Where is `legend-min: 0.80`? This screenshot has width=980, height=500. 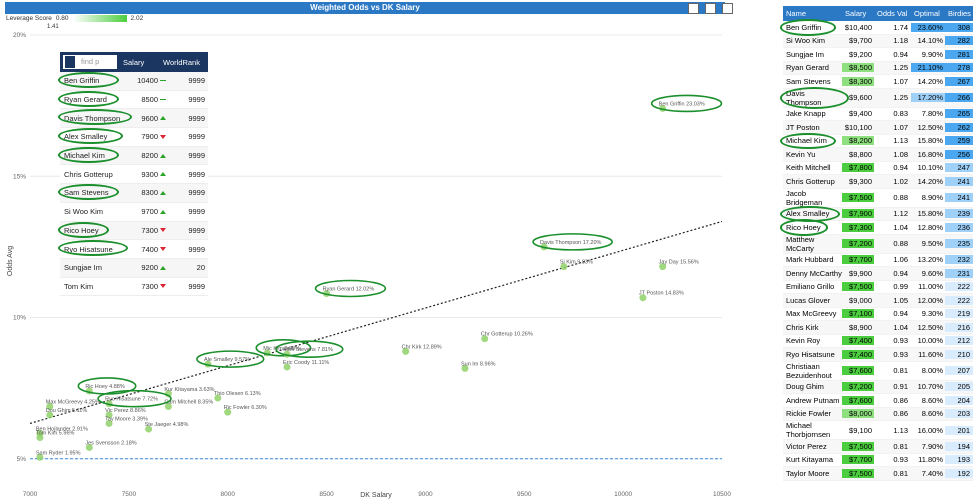 legend-min: 0.80 is located at coordinates (62, 18).